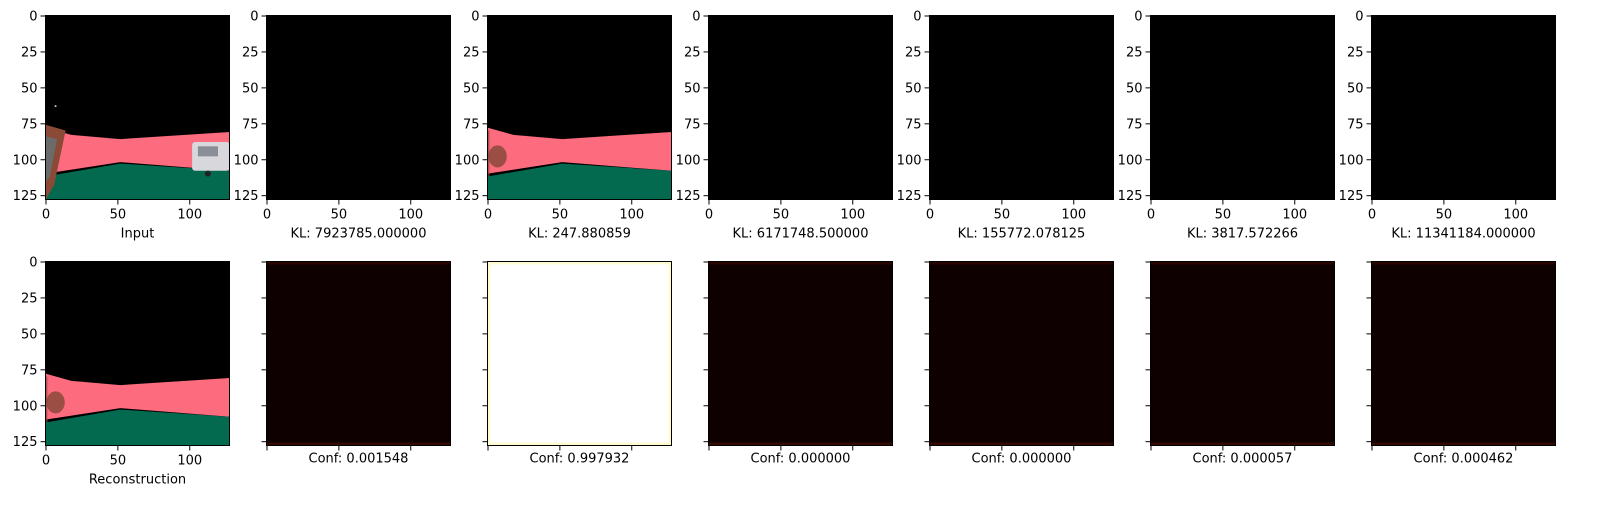  I want to click on subplot-r1-c2: Conf: 0.997932, so click(577, 364).